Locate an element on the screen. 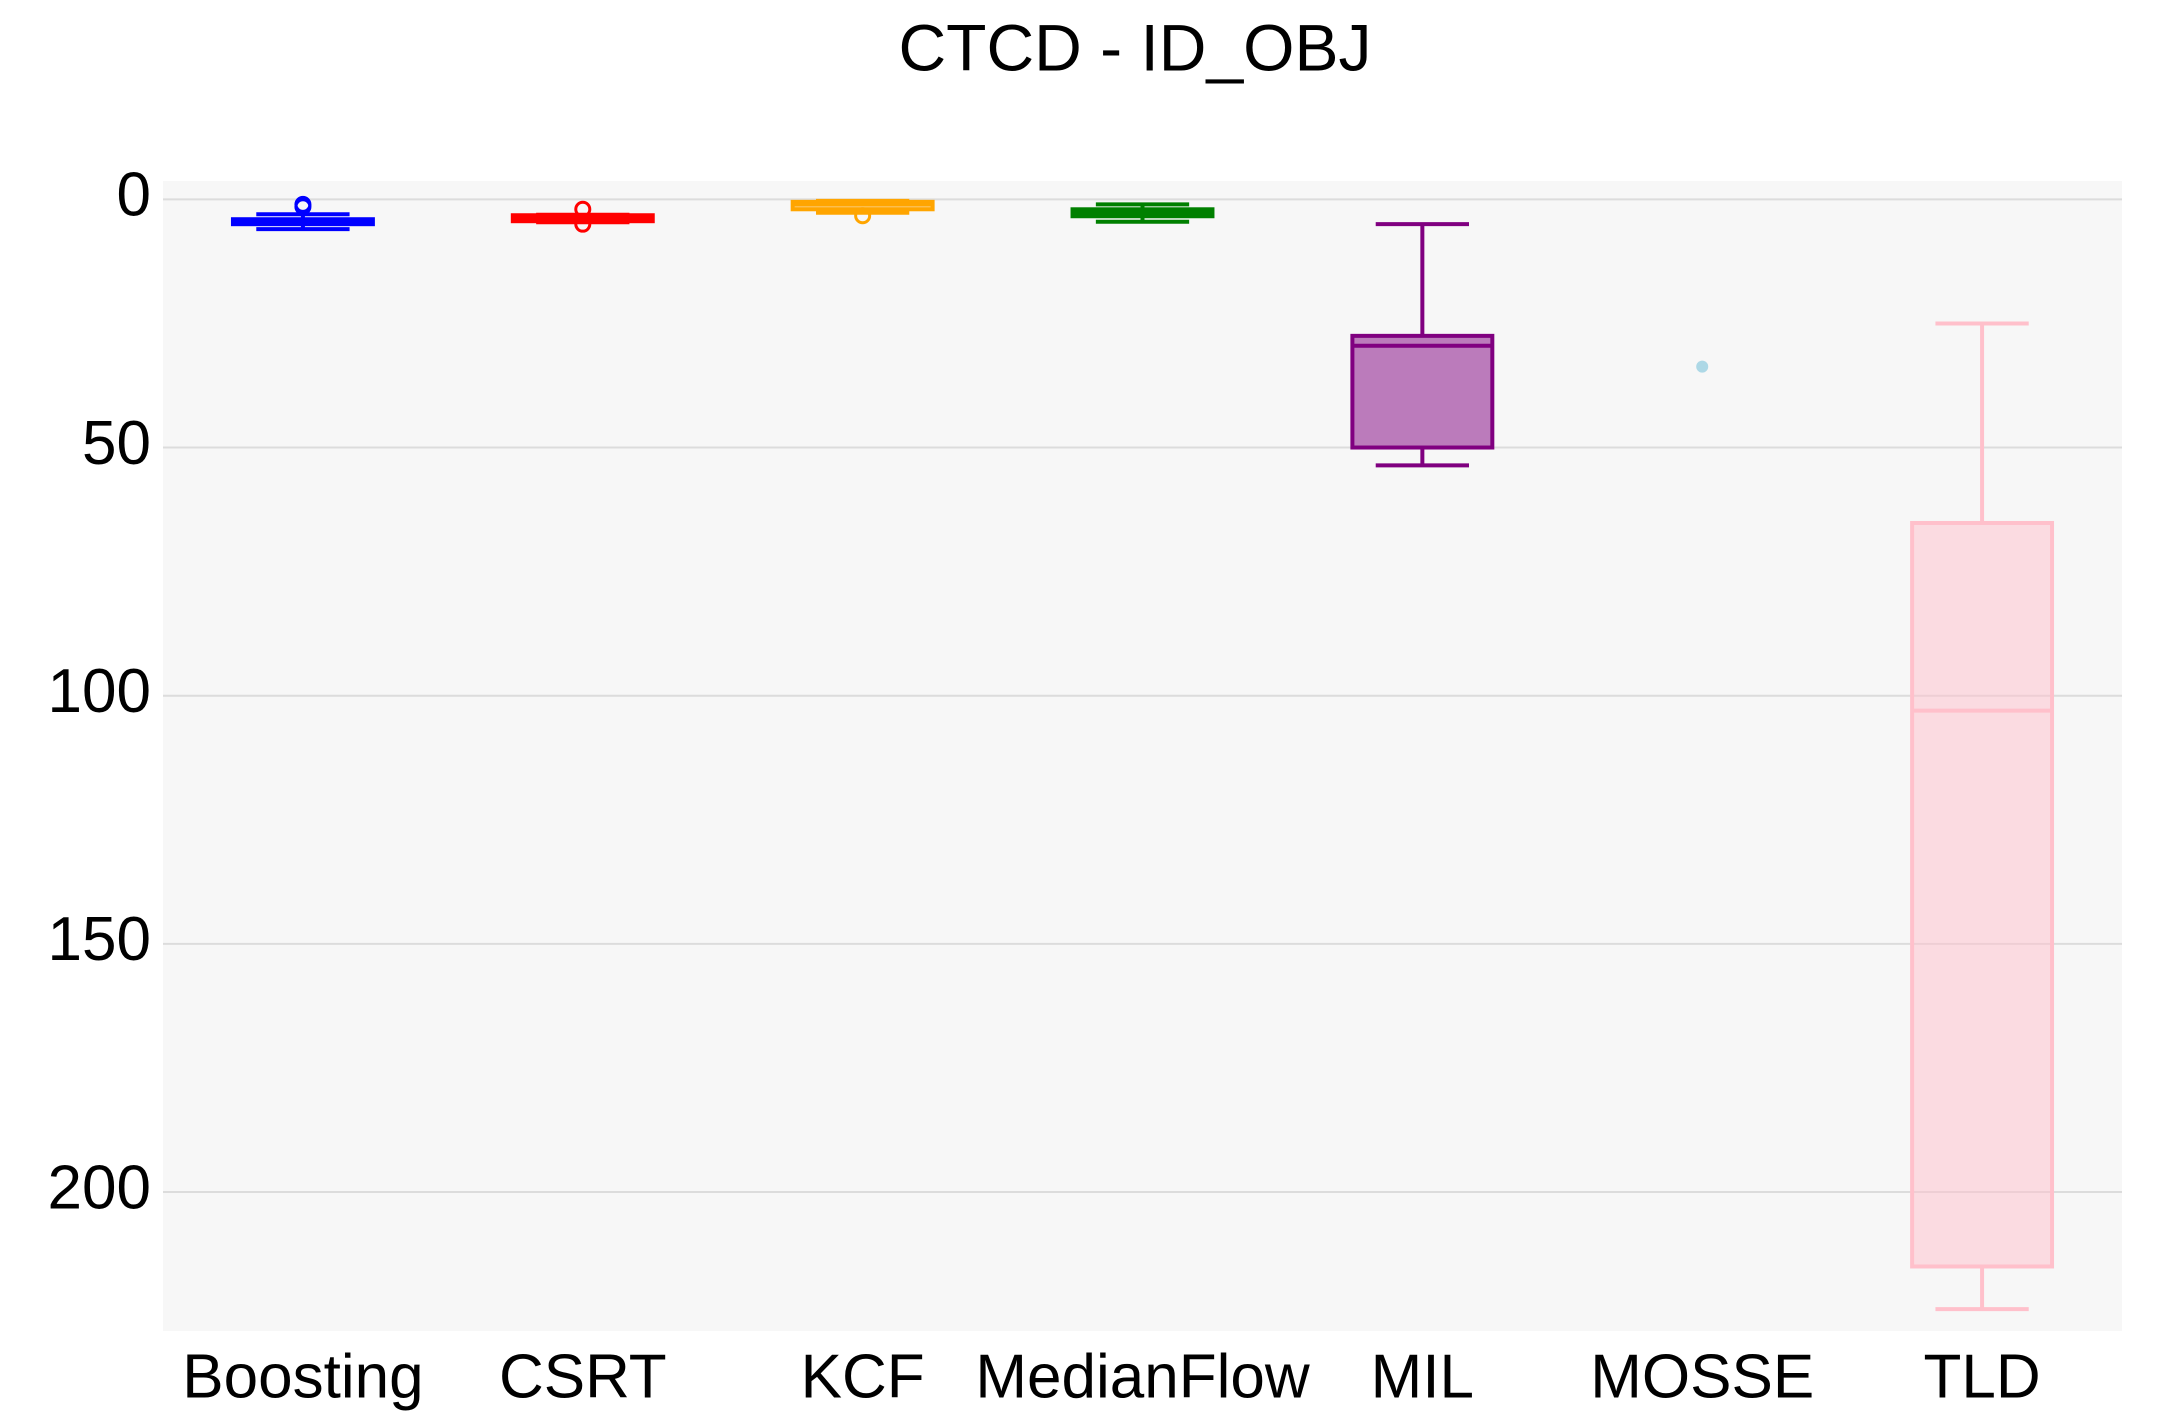 This screenshot has width=2159, height=1421. x-tick-label: MIL is located at coordinates (1422, 1376).